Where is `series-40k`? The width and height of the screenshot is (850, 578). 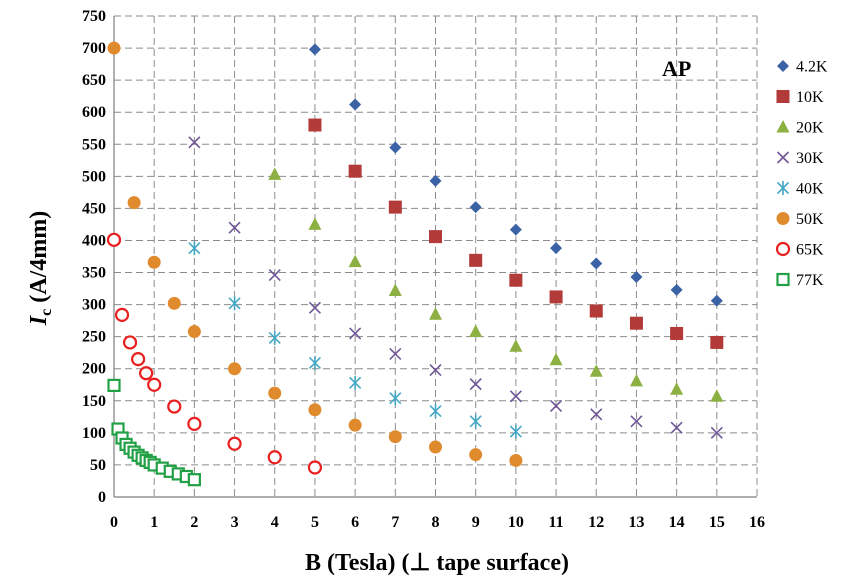
series-40k is located at coordinates (355, 340).